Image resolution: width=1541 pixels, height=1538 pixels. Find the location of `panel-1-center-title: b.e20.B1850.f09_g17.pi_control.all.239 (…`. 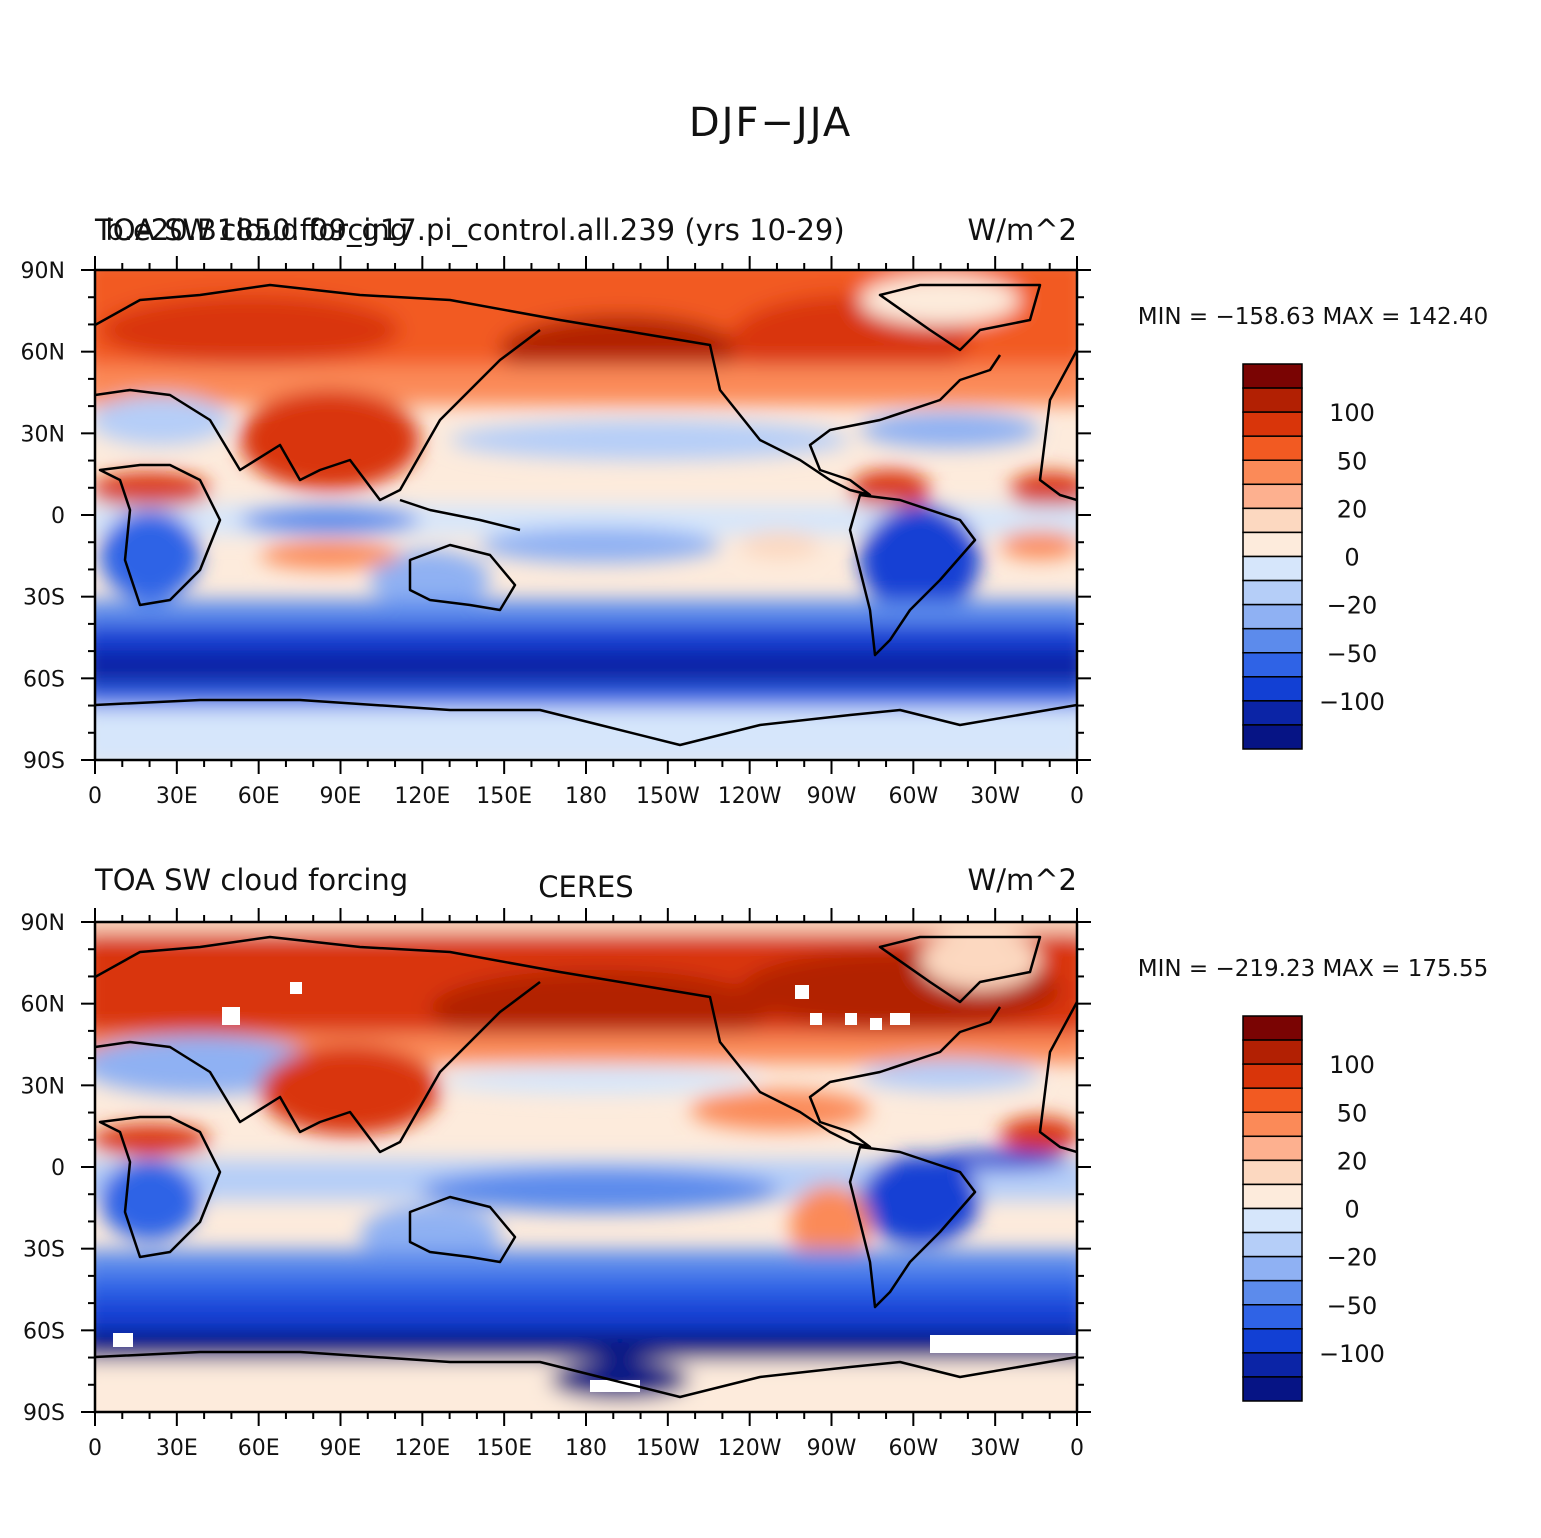

panel-1-center-title: b.e20.B1850.f09_g17.pi_control.all.239 (… is located at coordinates (474, 230).